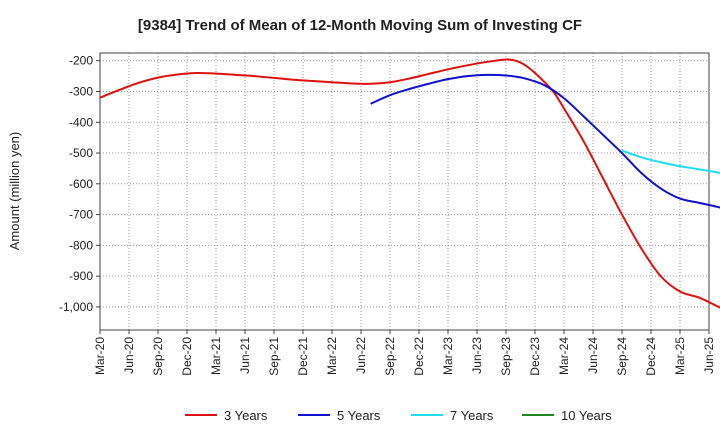 The width and height of the screenshot is (720, 440). I want to click on x-tick-label: Dec-21, so click(303, 356).